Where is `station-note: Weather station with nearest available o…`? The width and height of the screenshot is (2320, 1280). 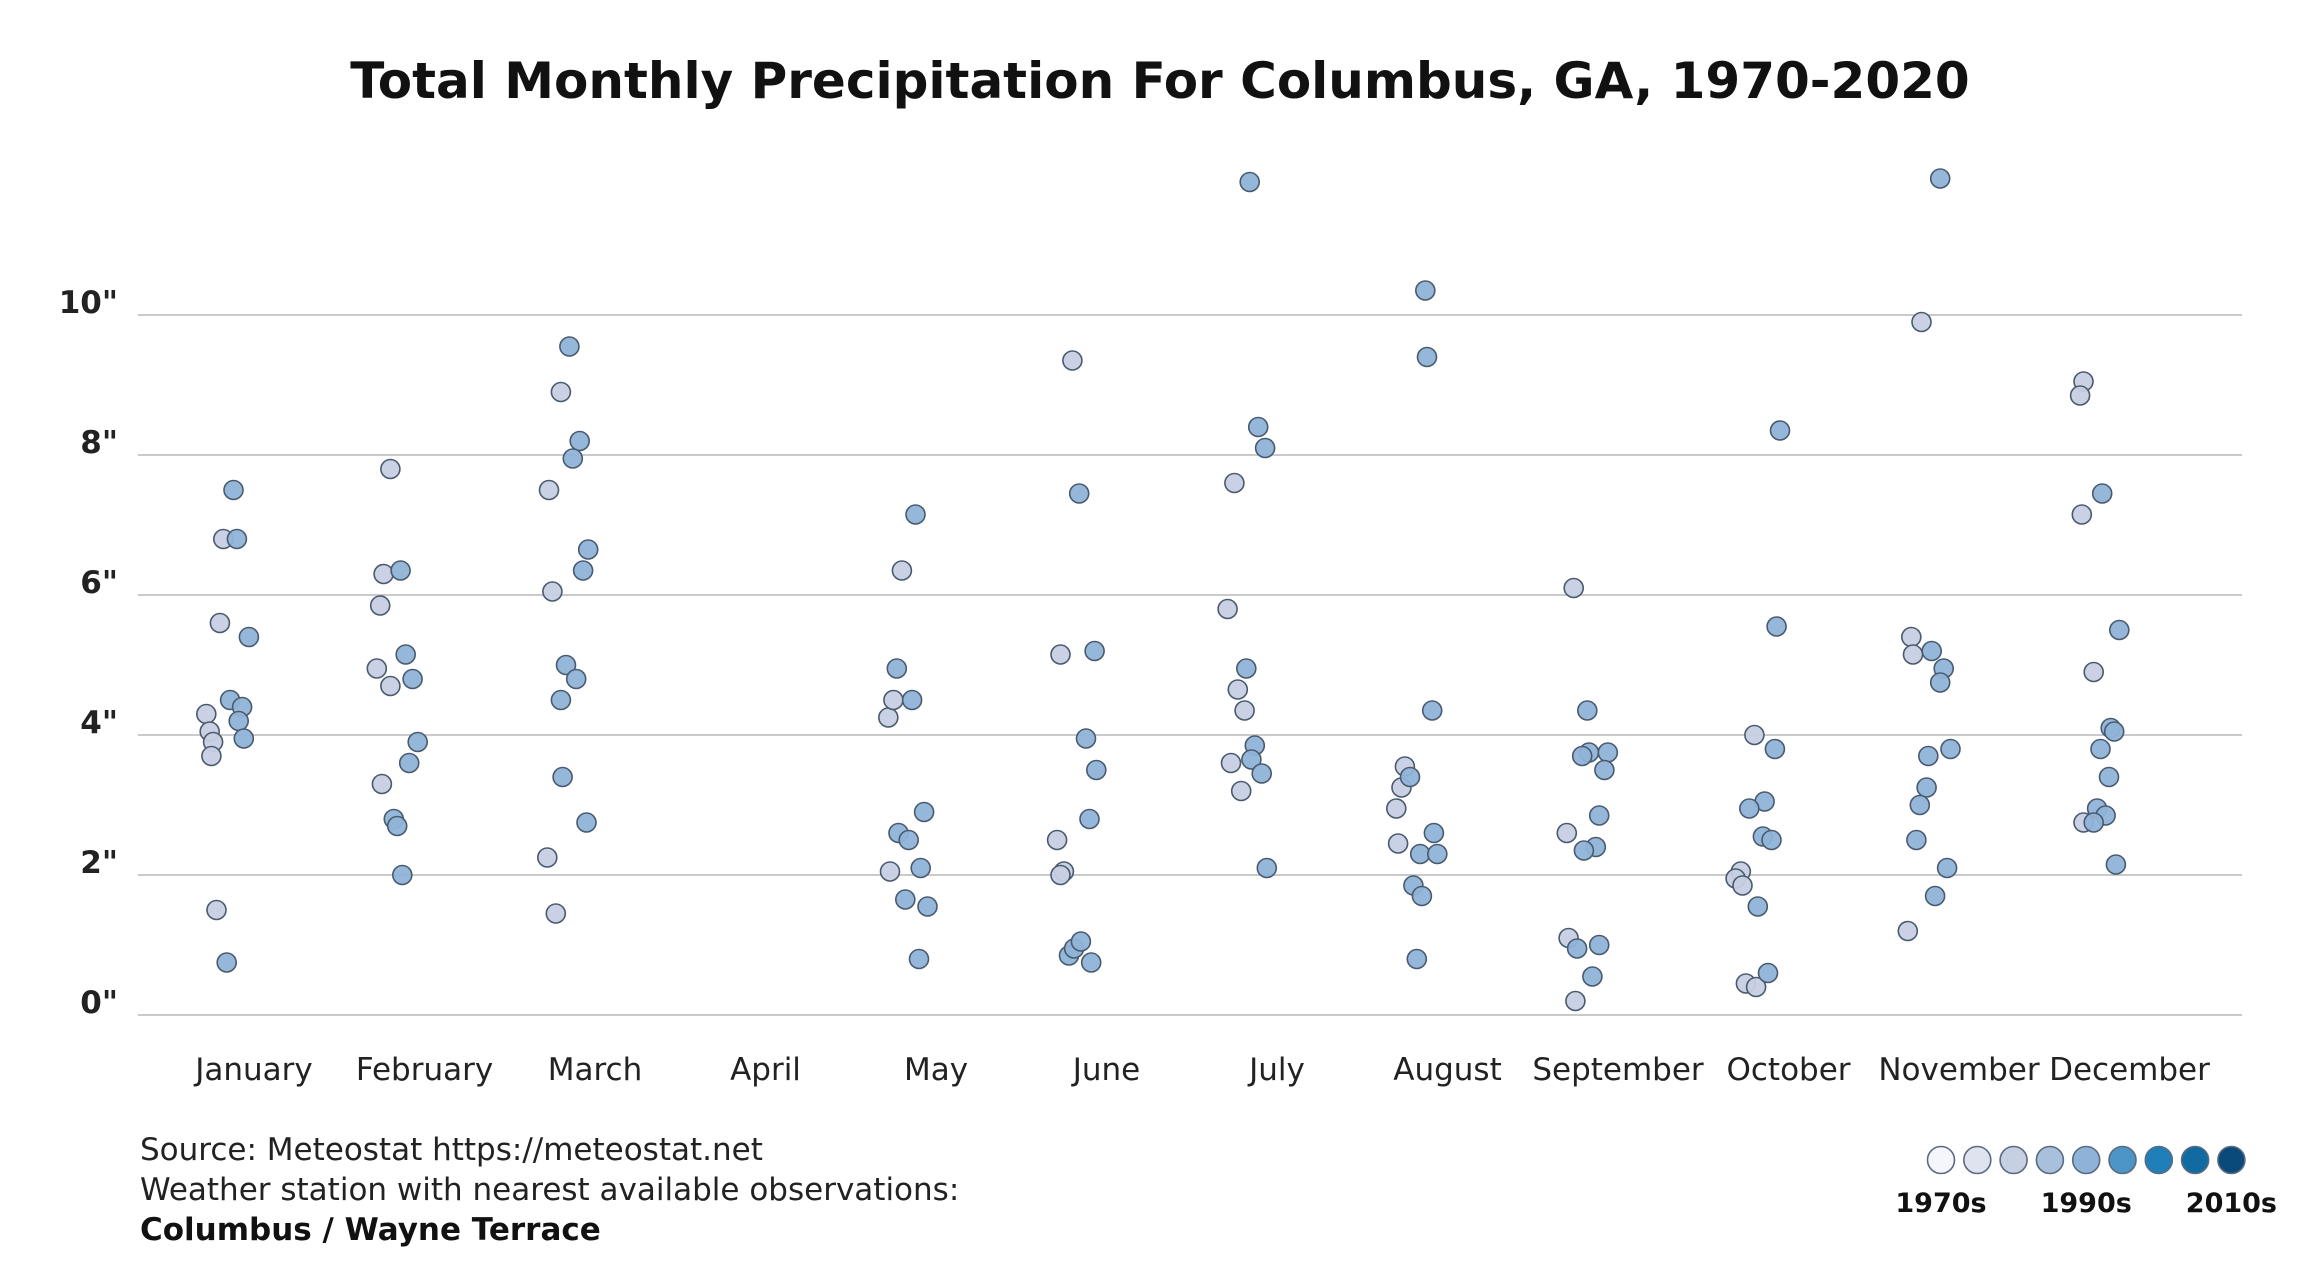
station-note: Weather station with nearest available o… is located at coordinates (549, 1190).